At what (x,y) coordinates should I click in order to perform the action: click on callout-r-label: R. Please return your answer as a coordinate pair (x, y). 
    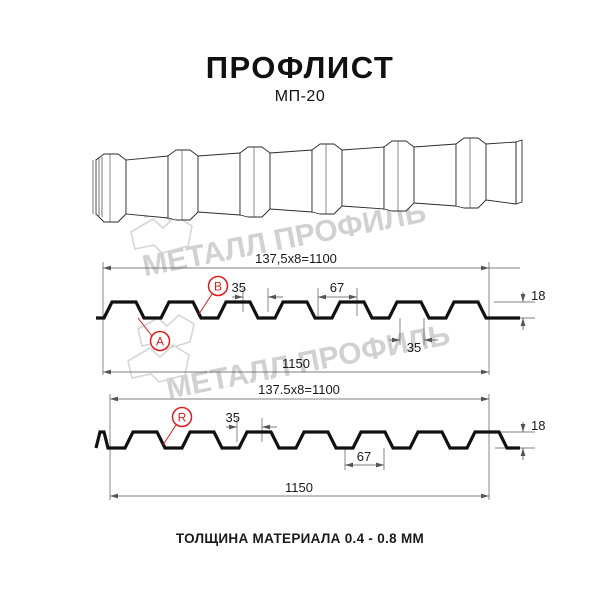
    Looking at the image, I should click on (182, 418).